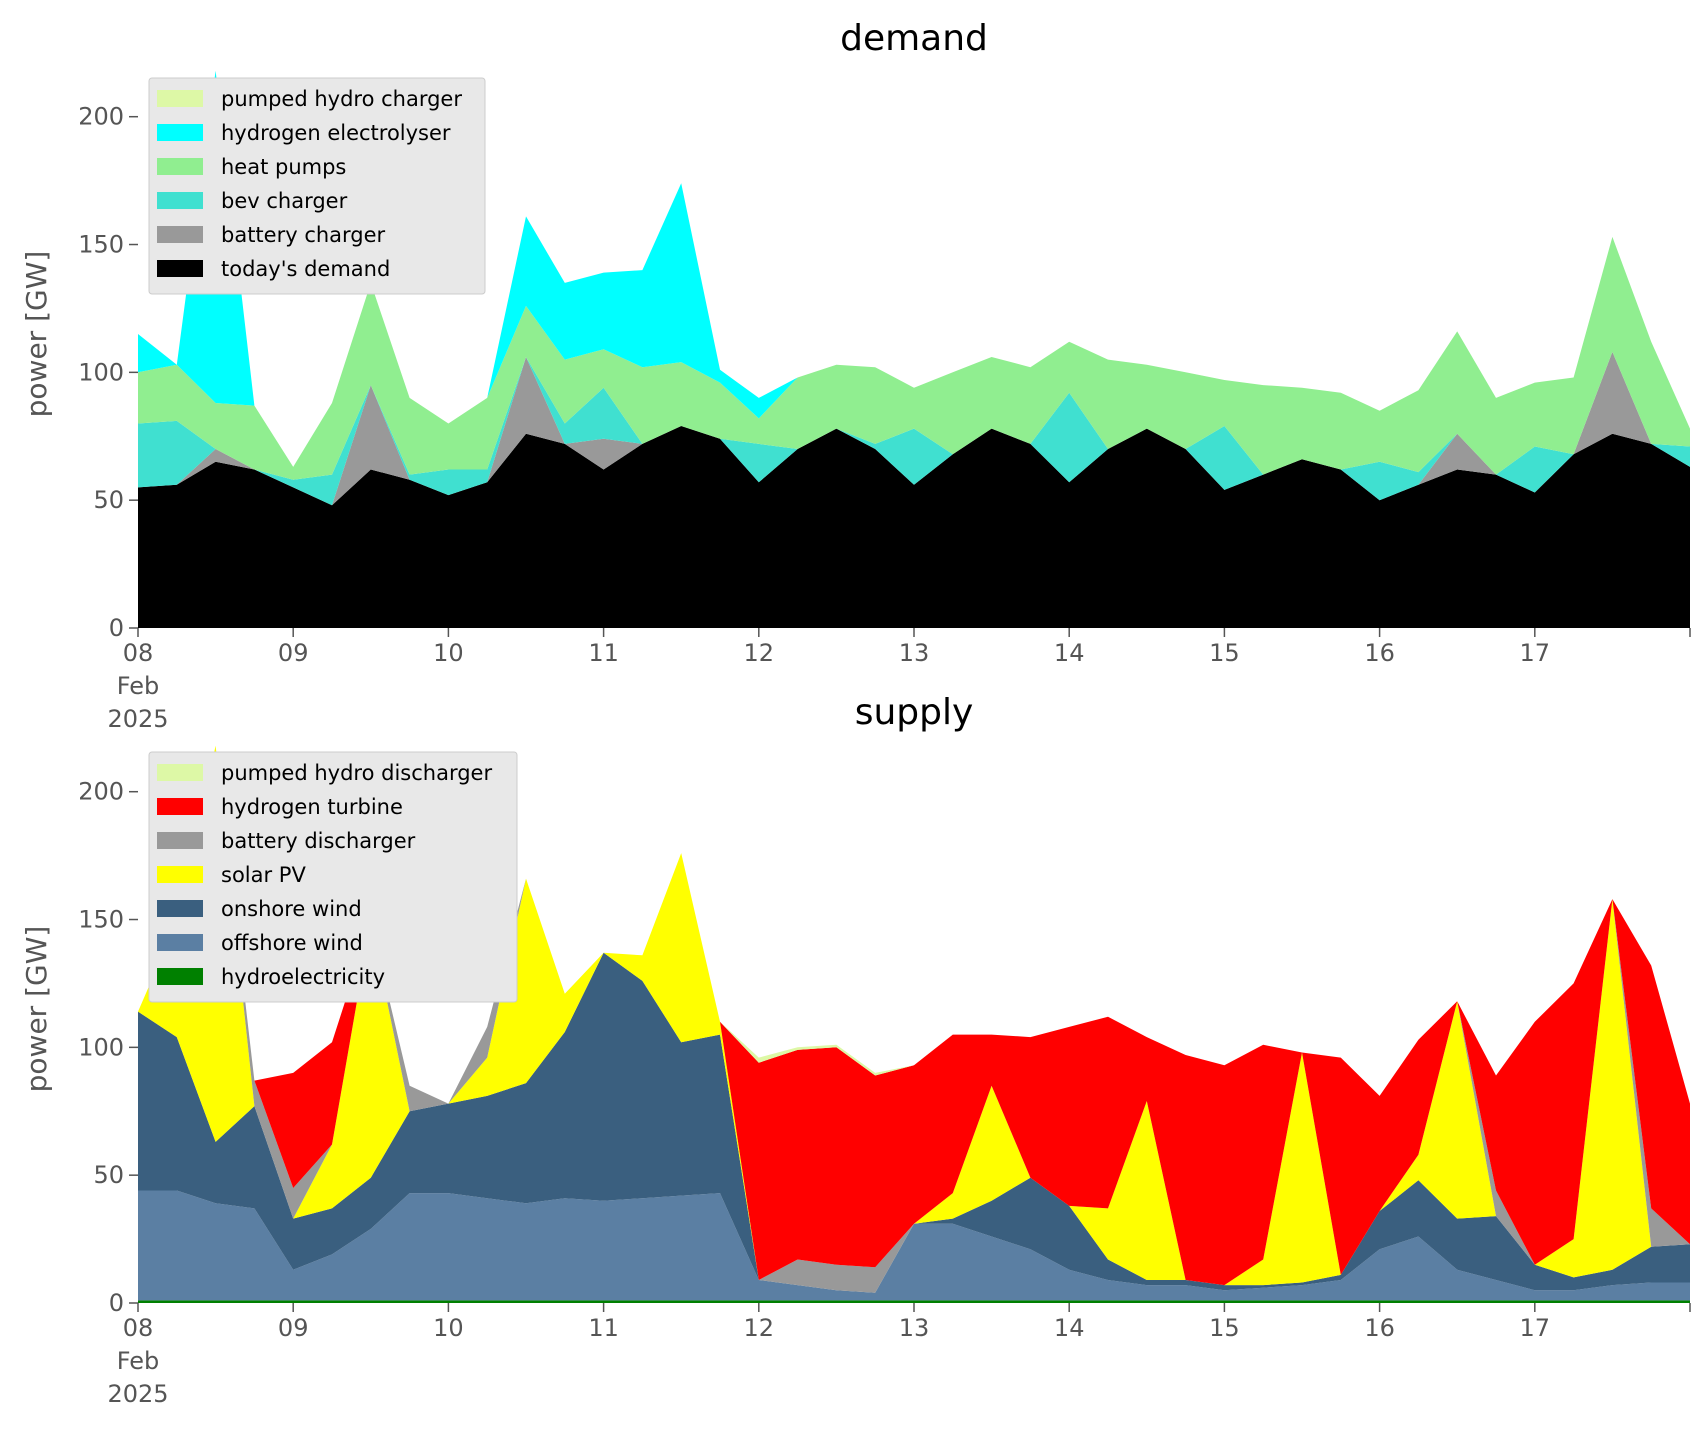 This screenshot has height=1435, width=1706. I want to click on legend-swatch-solar-pv, so click(180, 874).